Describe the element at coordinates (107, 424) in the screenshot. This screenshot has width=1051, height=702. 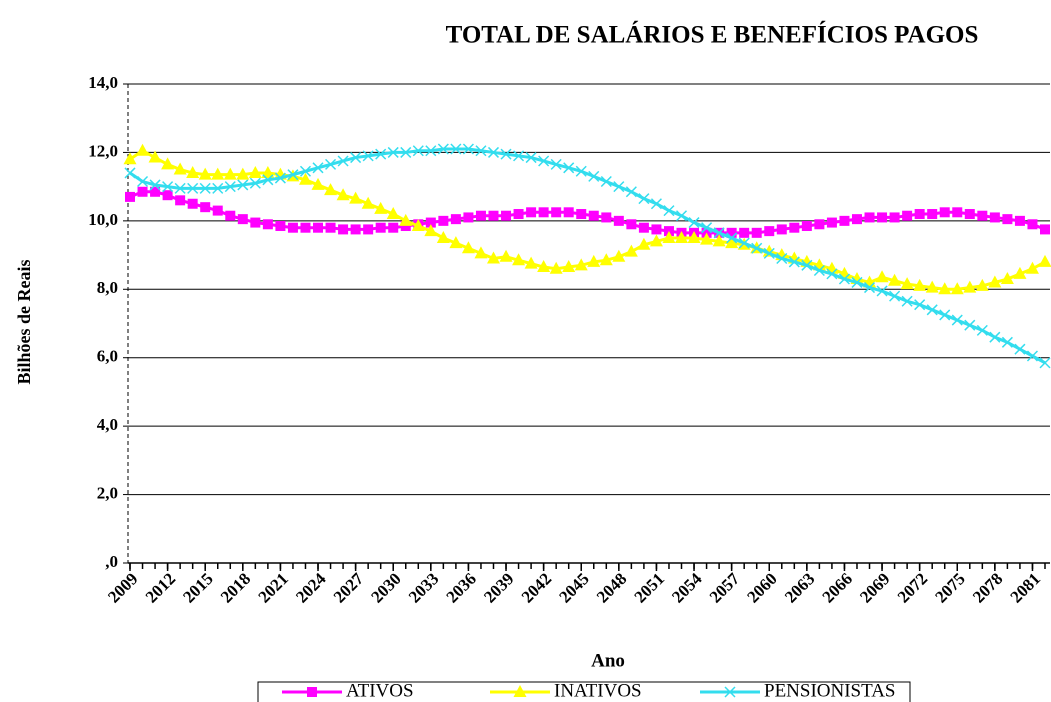
I see `y-tick-label: 4,0` at that location.